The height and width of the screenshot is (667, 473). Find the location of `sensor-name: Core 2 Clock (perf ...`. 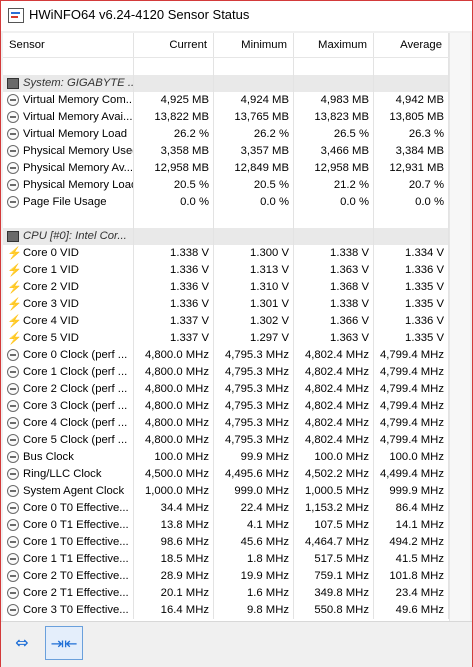

sensor-name: Core 2 Clock (perf ... is located at coordinates (75, 389).